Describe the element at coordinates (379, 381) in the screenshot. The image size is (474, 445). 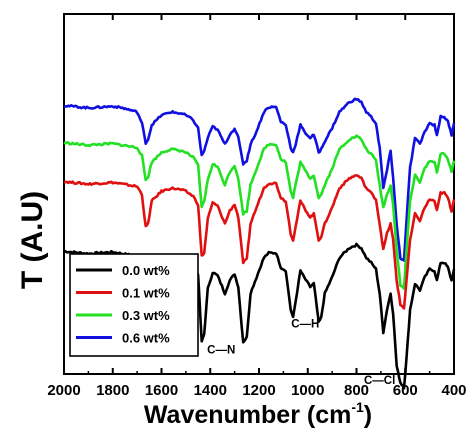
I see `peak-annotation: C—Cl` at that location.